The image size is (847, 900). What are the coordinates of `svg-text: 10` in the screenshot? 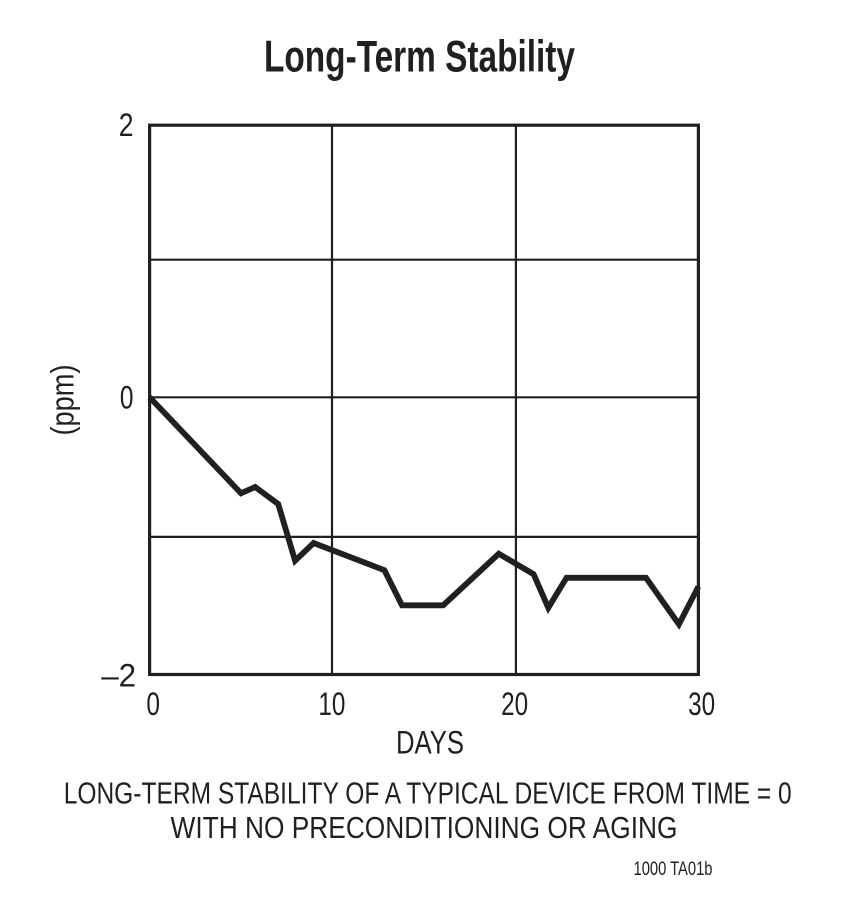 It's located at (331, 703).